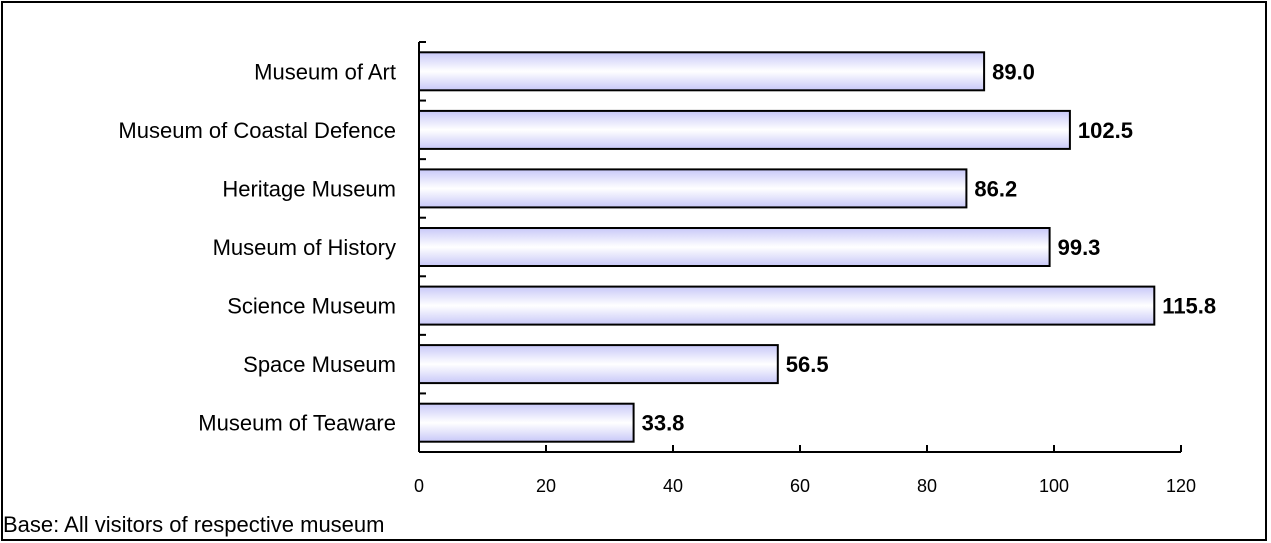  Describe the element at coordinates (311, 306) in the screenshot. I see `category-label: Science Museum` at that location.